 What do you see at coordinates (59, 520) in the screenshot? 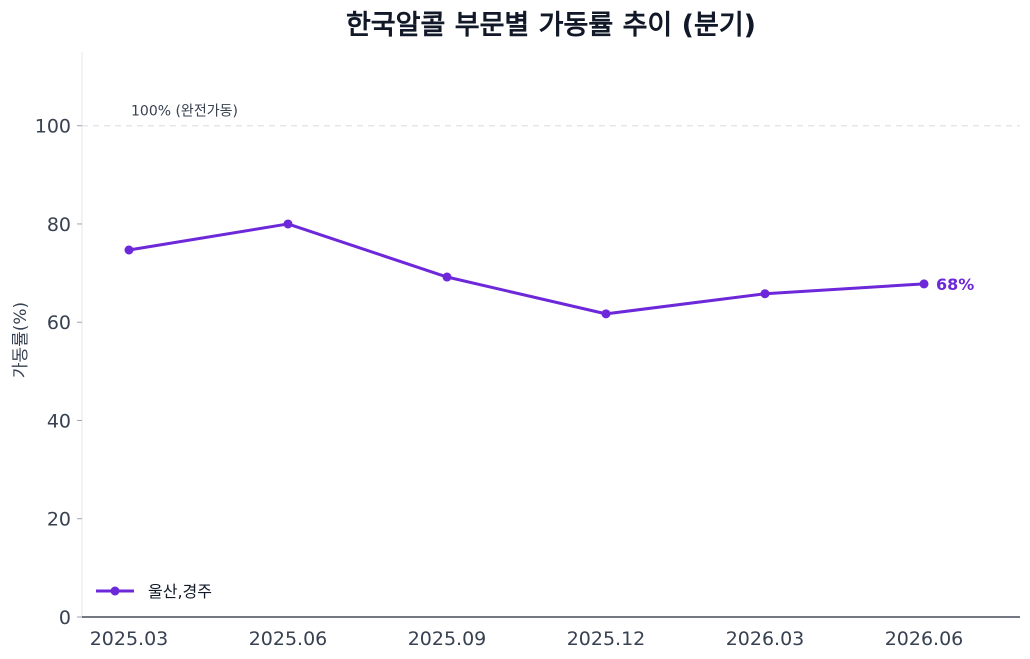
I see `y-tick-label: 20` at bounding box center [59, 520].